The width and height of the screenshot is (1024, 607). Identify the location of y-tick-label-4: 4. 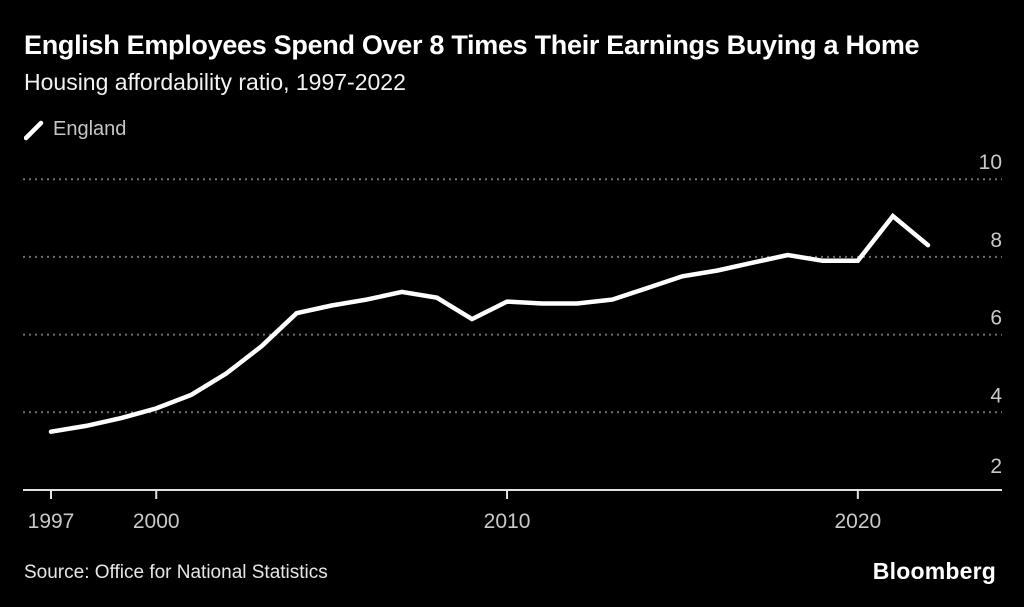
(996, 395).